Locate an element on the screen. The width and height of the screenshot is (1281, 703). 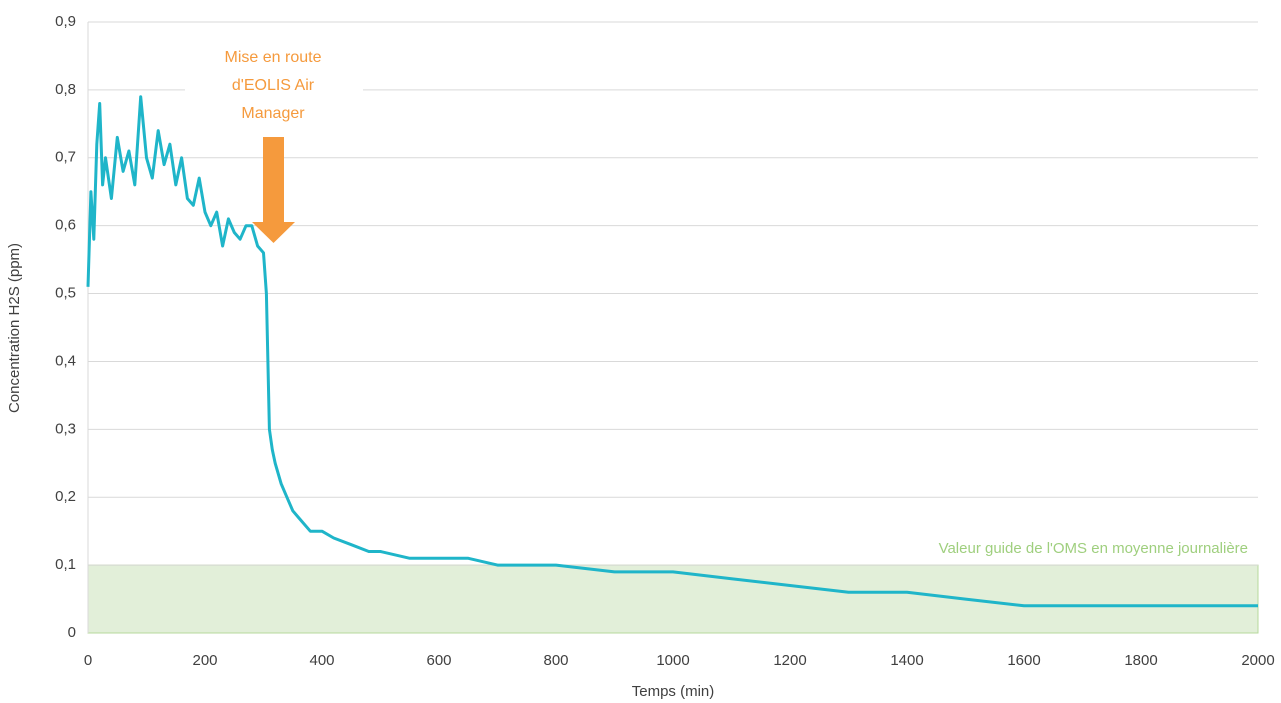
y-tick-label: 0,9 is located at coordinates (65, 21).